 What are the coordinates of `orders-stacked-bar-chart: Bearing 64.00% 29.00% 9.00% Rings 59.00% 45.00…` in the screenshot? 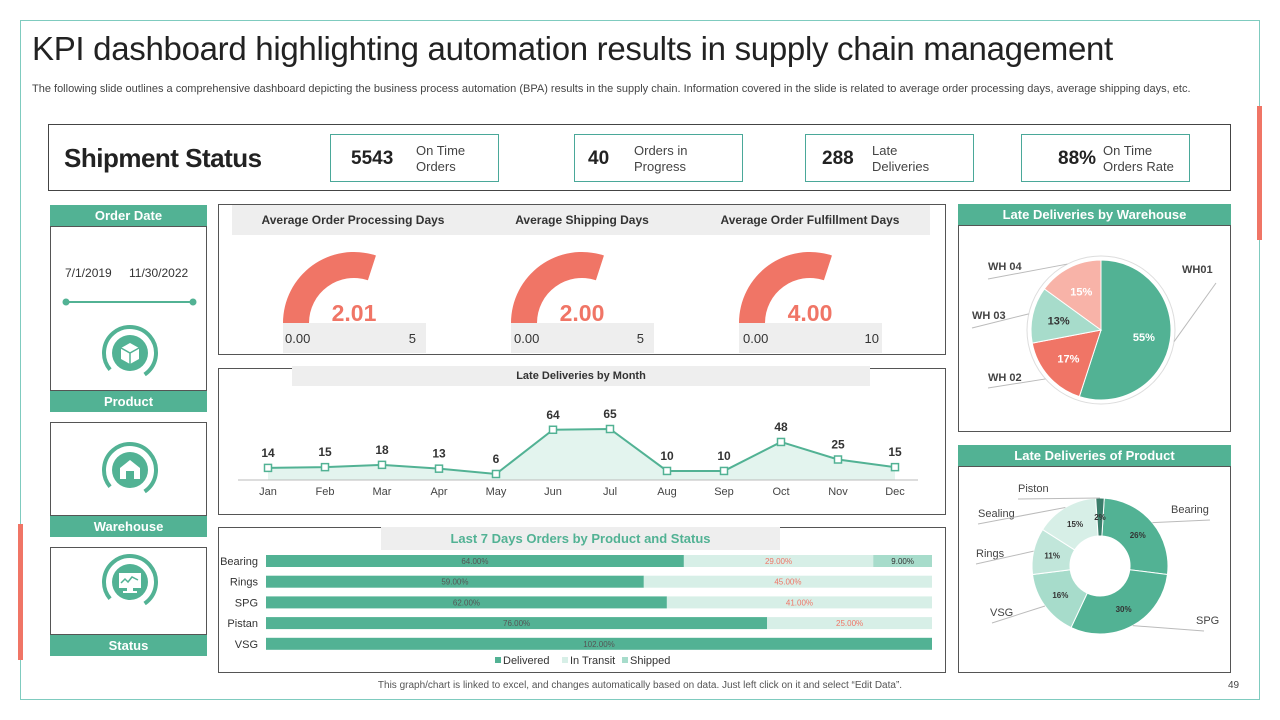 It's located at (576, 611).